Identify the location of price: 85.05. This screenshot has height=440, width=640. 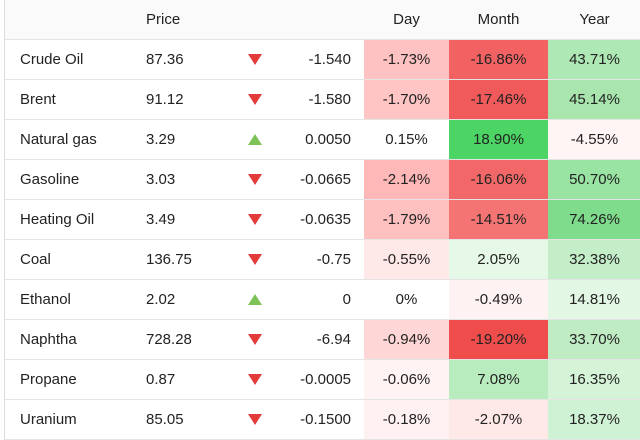
(165, 419).